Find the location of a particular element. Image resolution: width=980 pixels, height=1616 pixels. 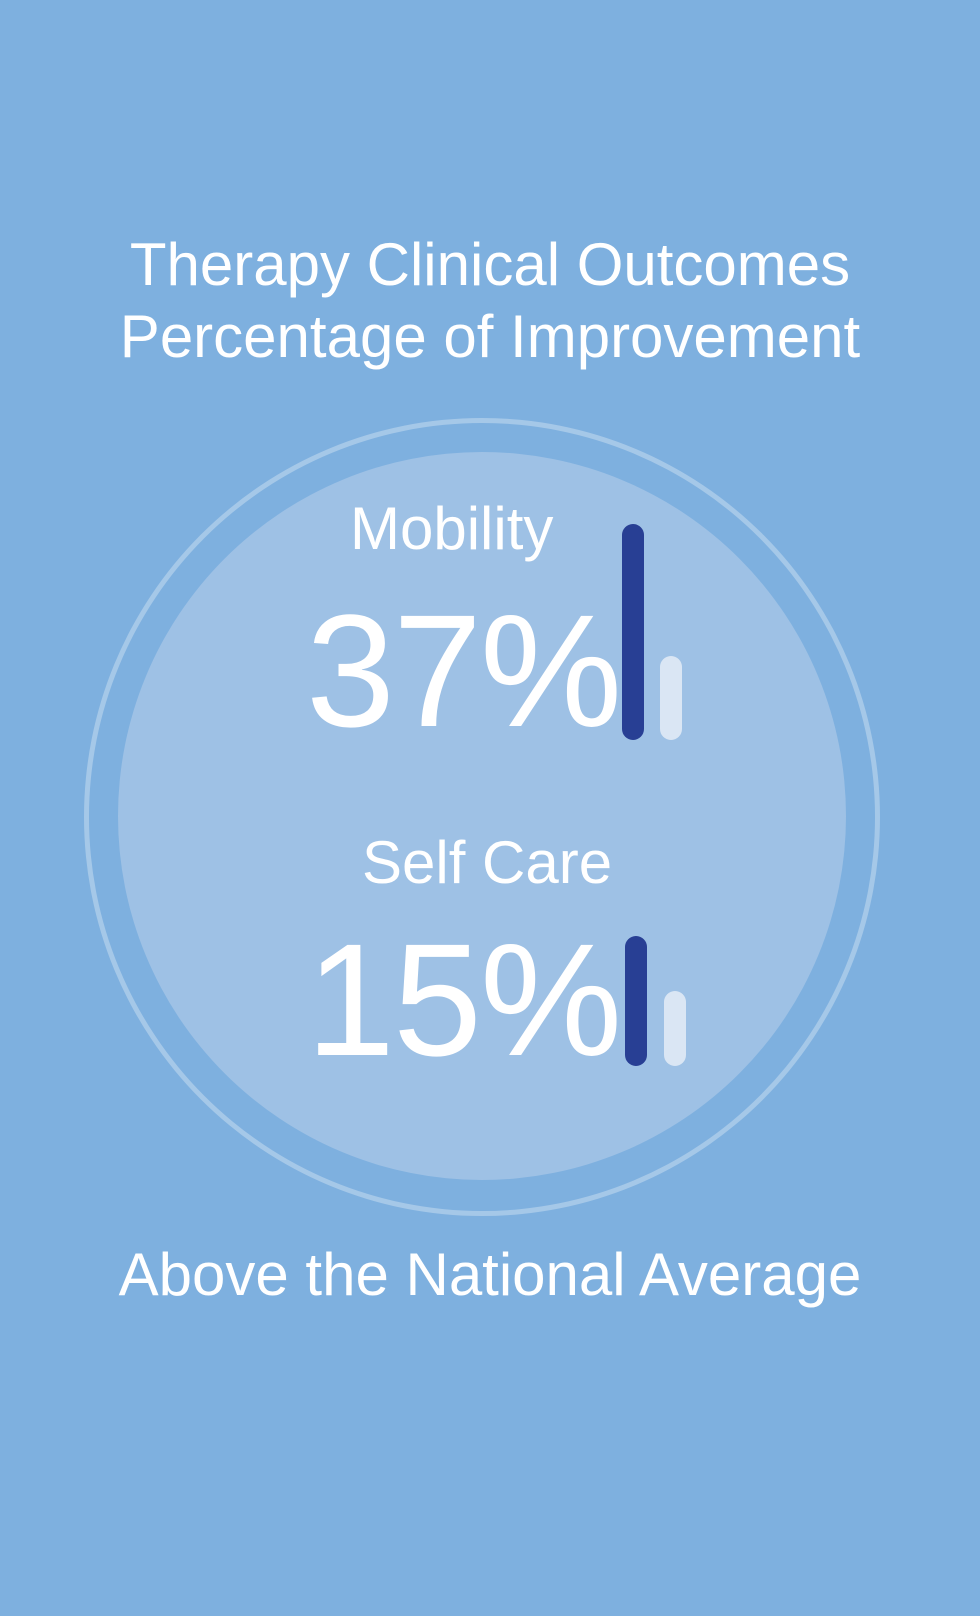

title-line-1: Therapy Clinical Outcomes is located at coordinates (490, 264).